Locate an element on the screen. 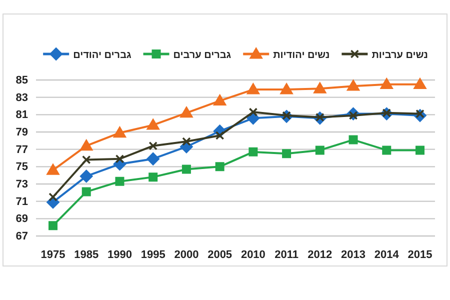  x-tick-label: 1975 is located at coordinates (53, 254).